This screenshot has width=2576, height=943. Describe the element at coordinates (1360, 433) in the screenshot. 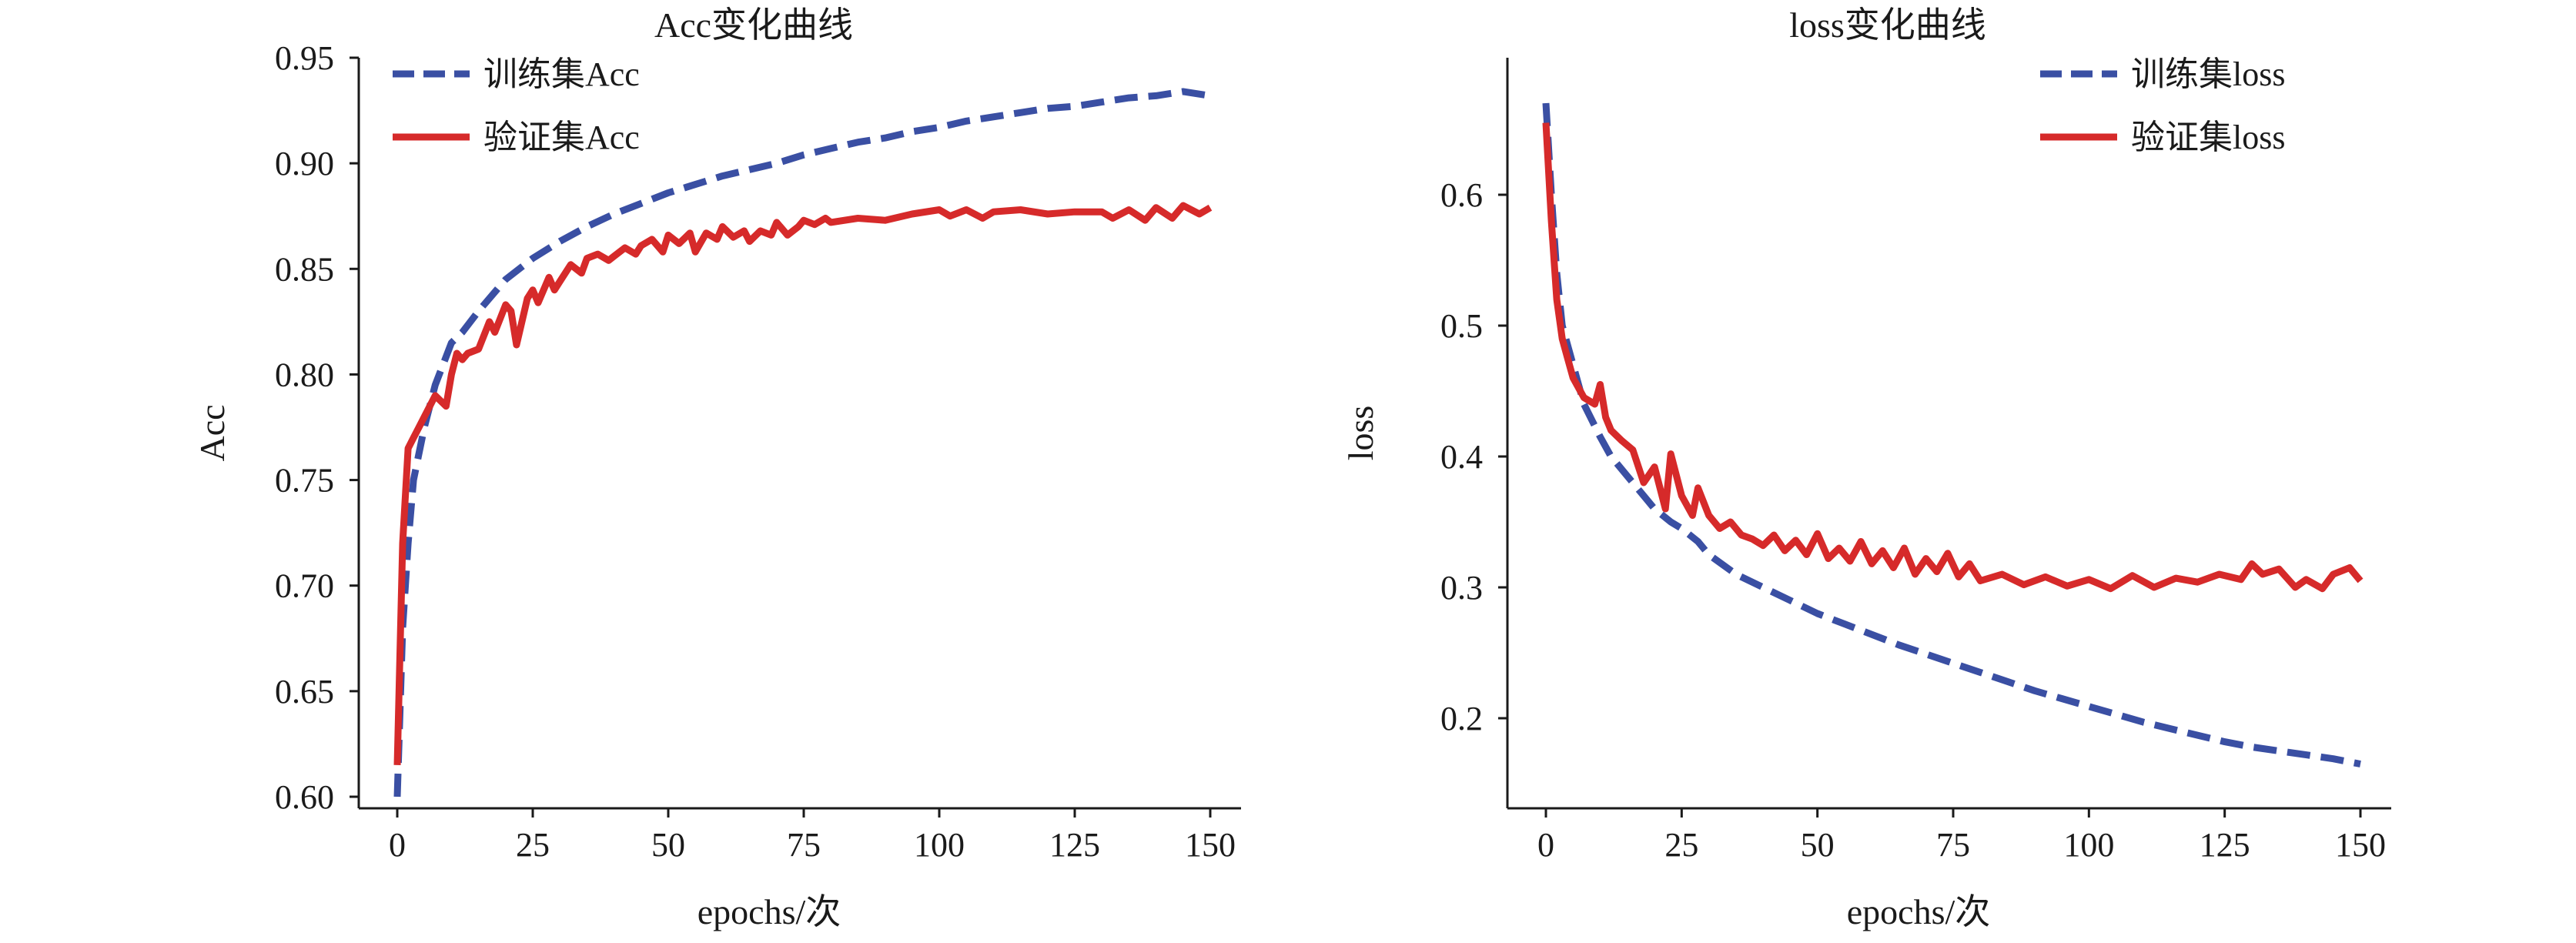

I see `y-axis-label: loss` at that location.